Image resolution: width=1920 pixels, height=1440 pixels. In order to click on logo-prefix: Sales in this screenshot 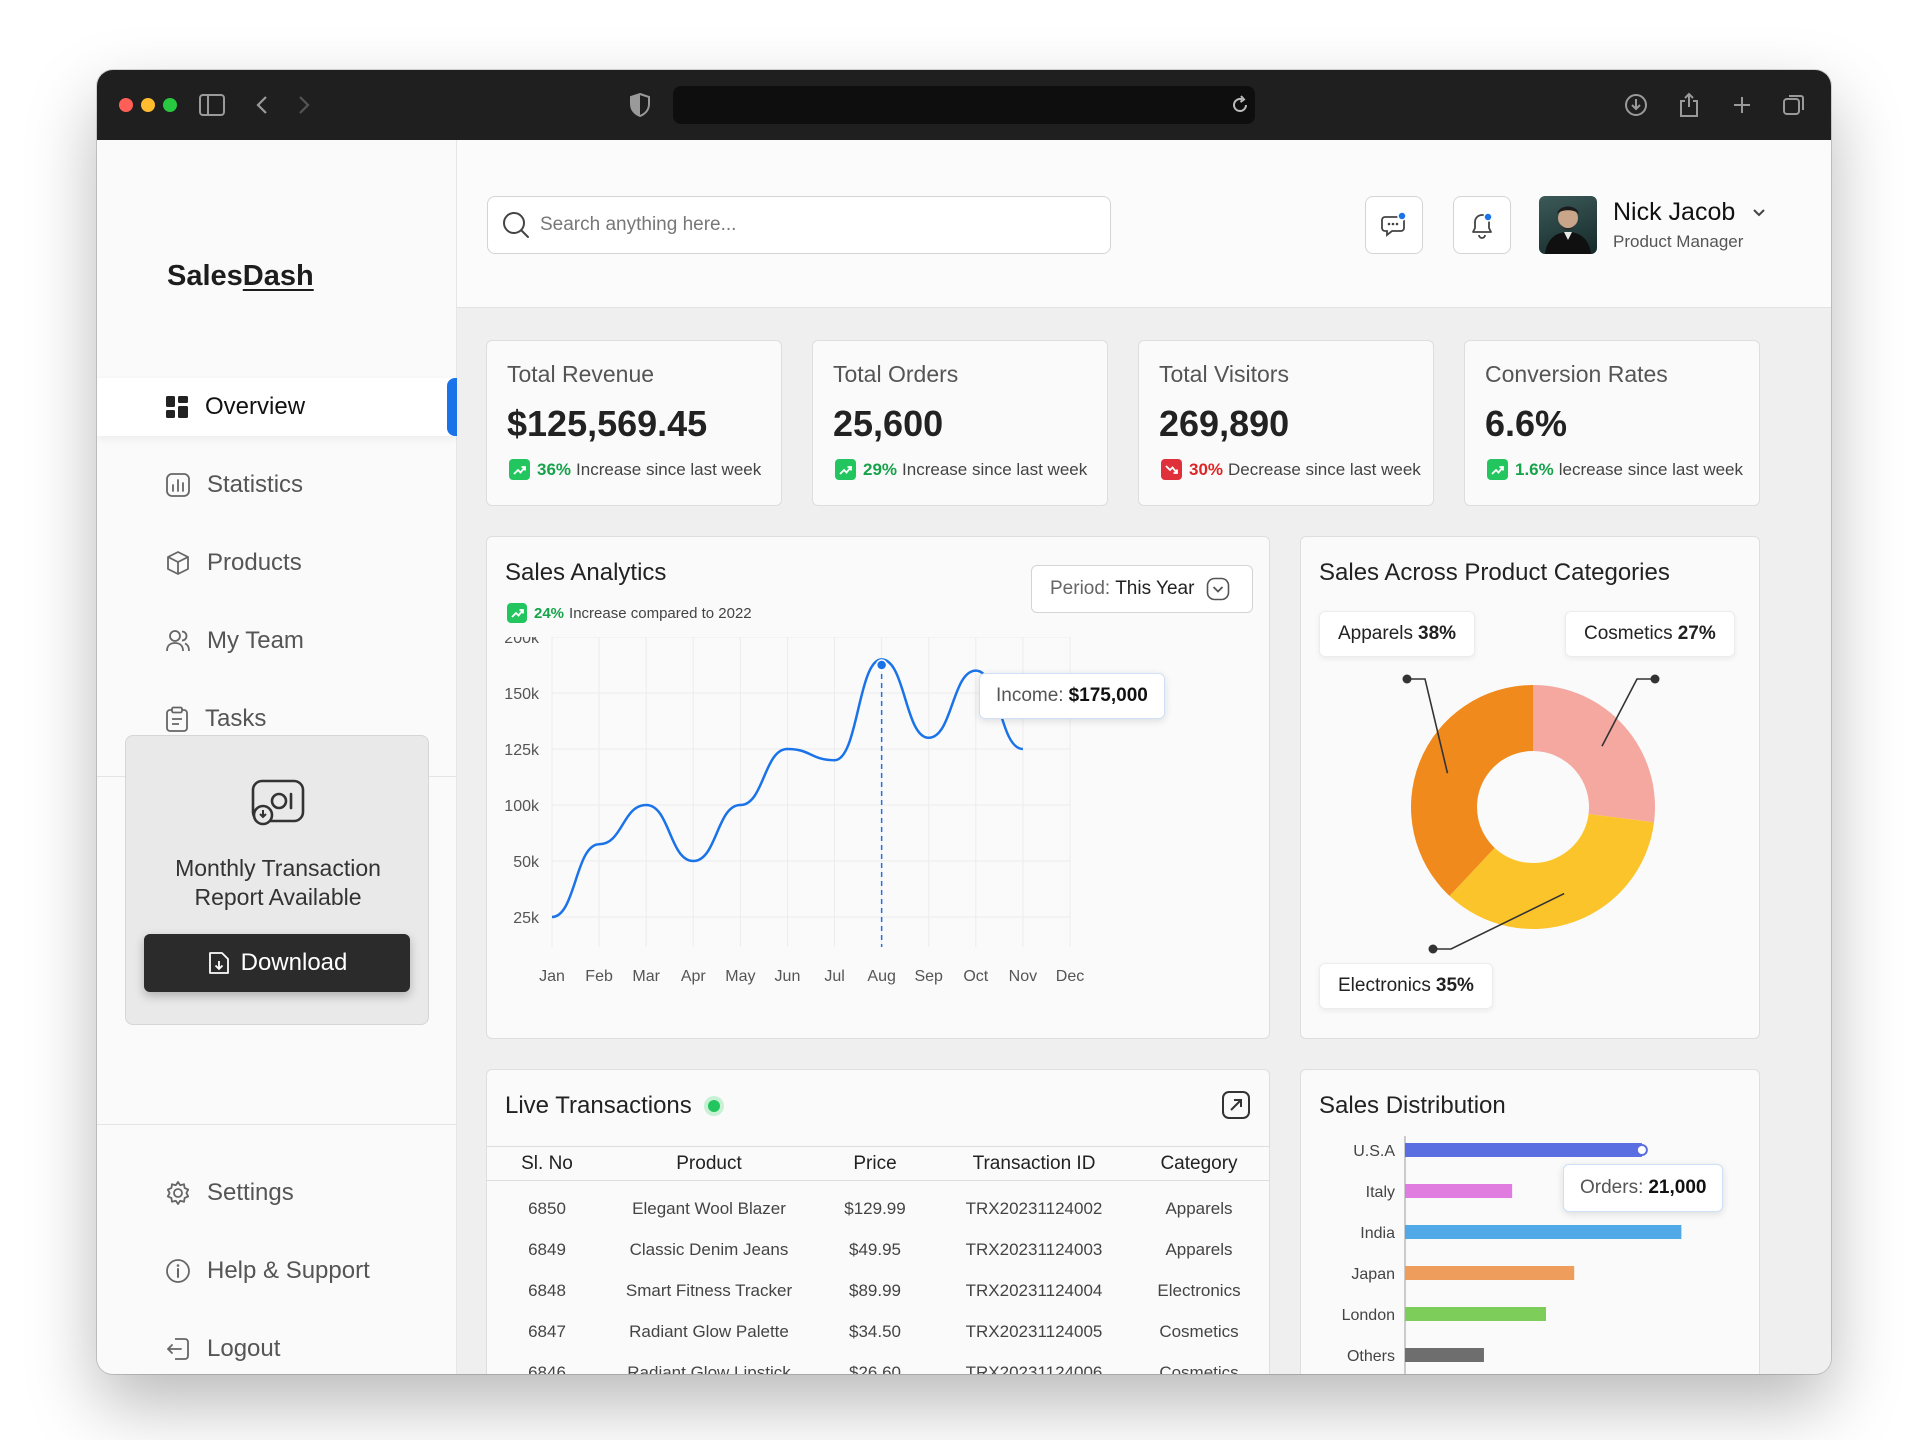, I will do `click(205, 276)`.